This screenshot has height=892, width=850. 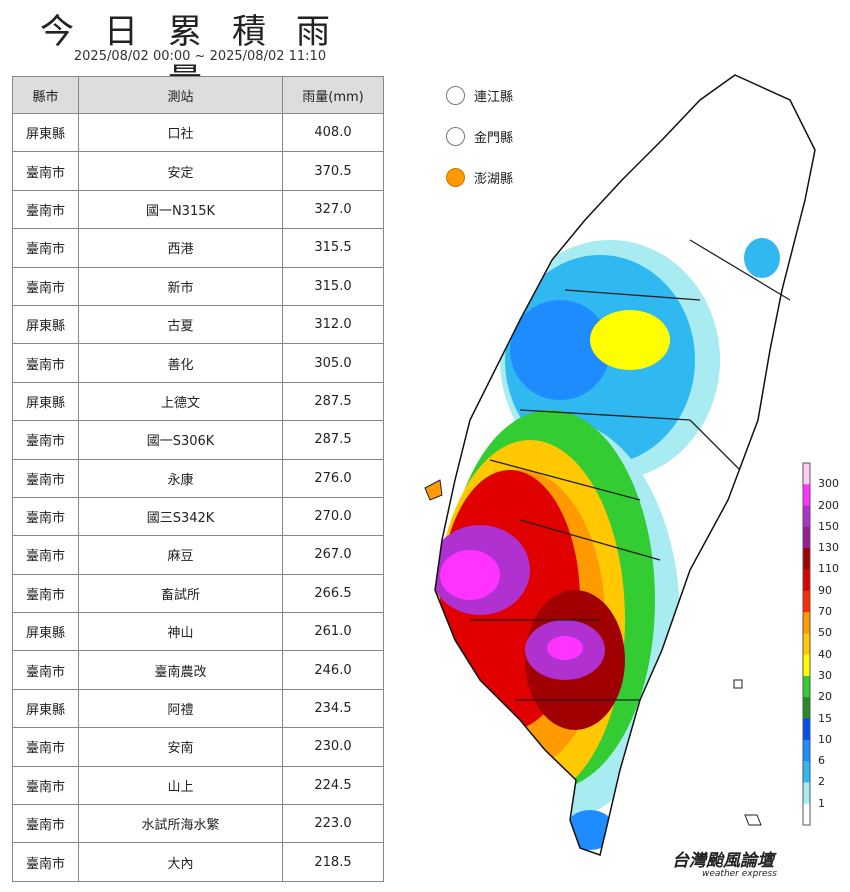 I want to click on colorbar-tick: 300, so click(x=828, y=484).